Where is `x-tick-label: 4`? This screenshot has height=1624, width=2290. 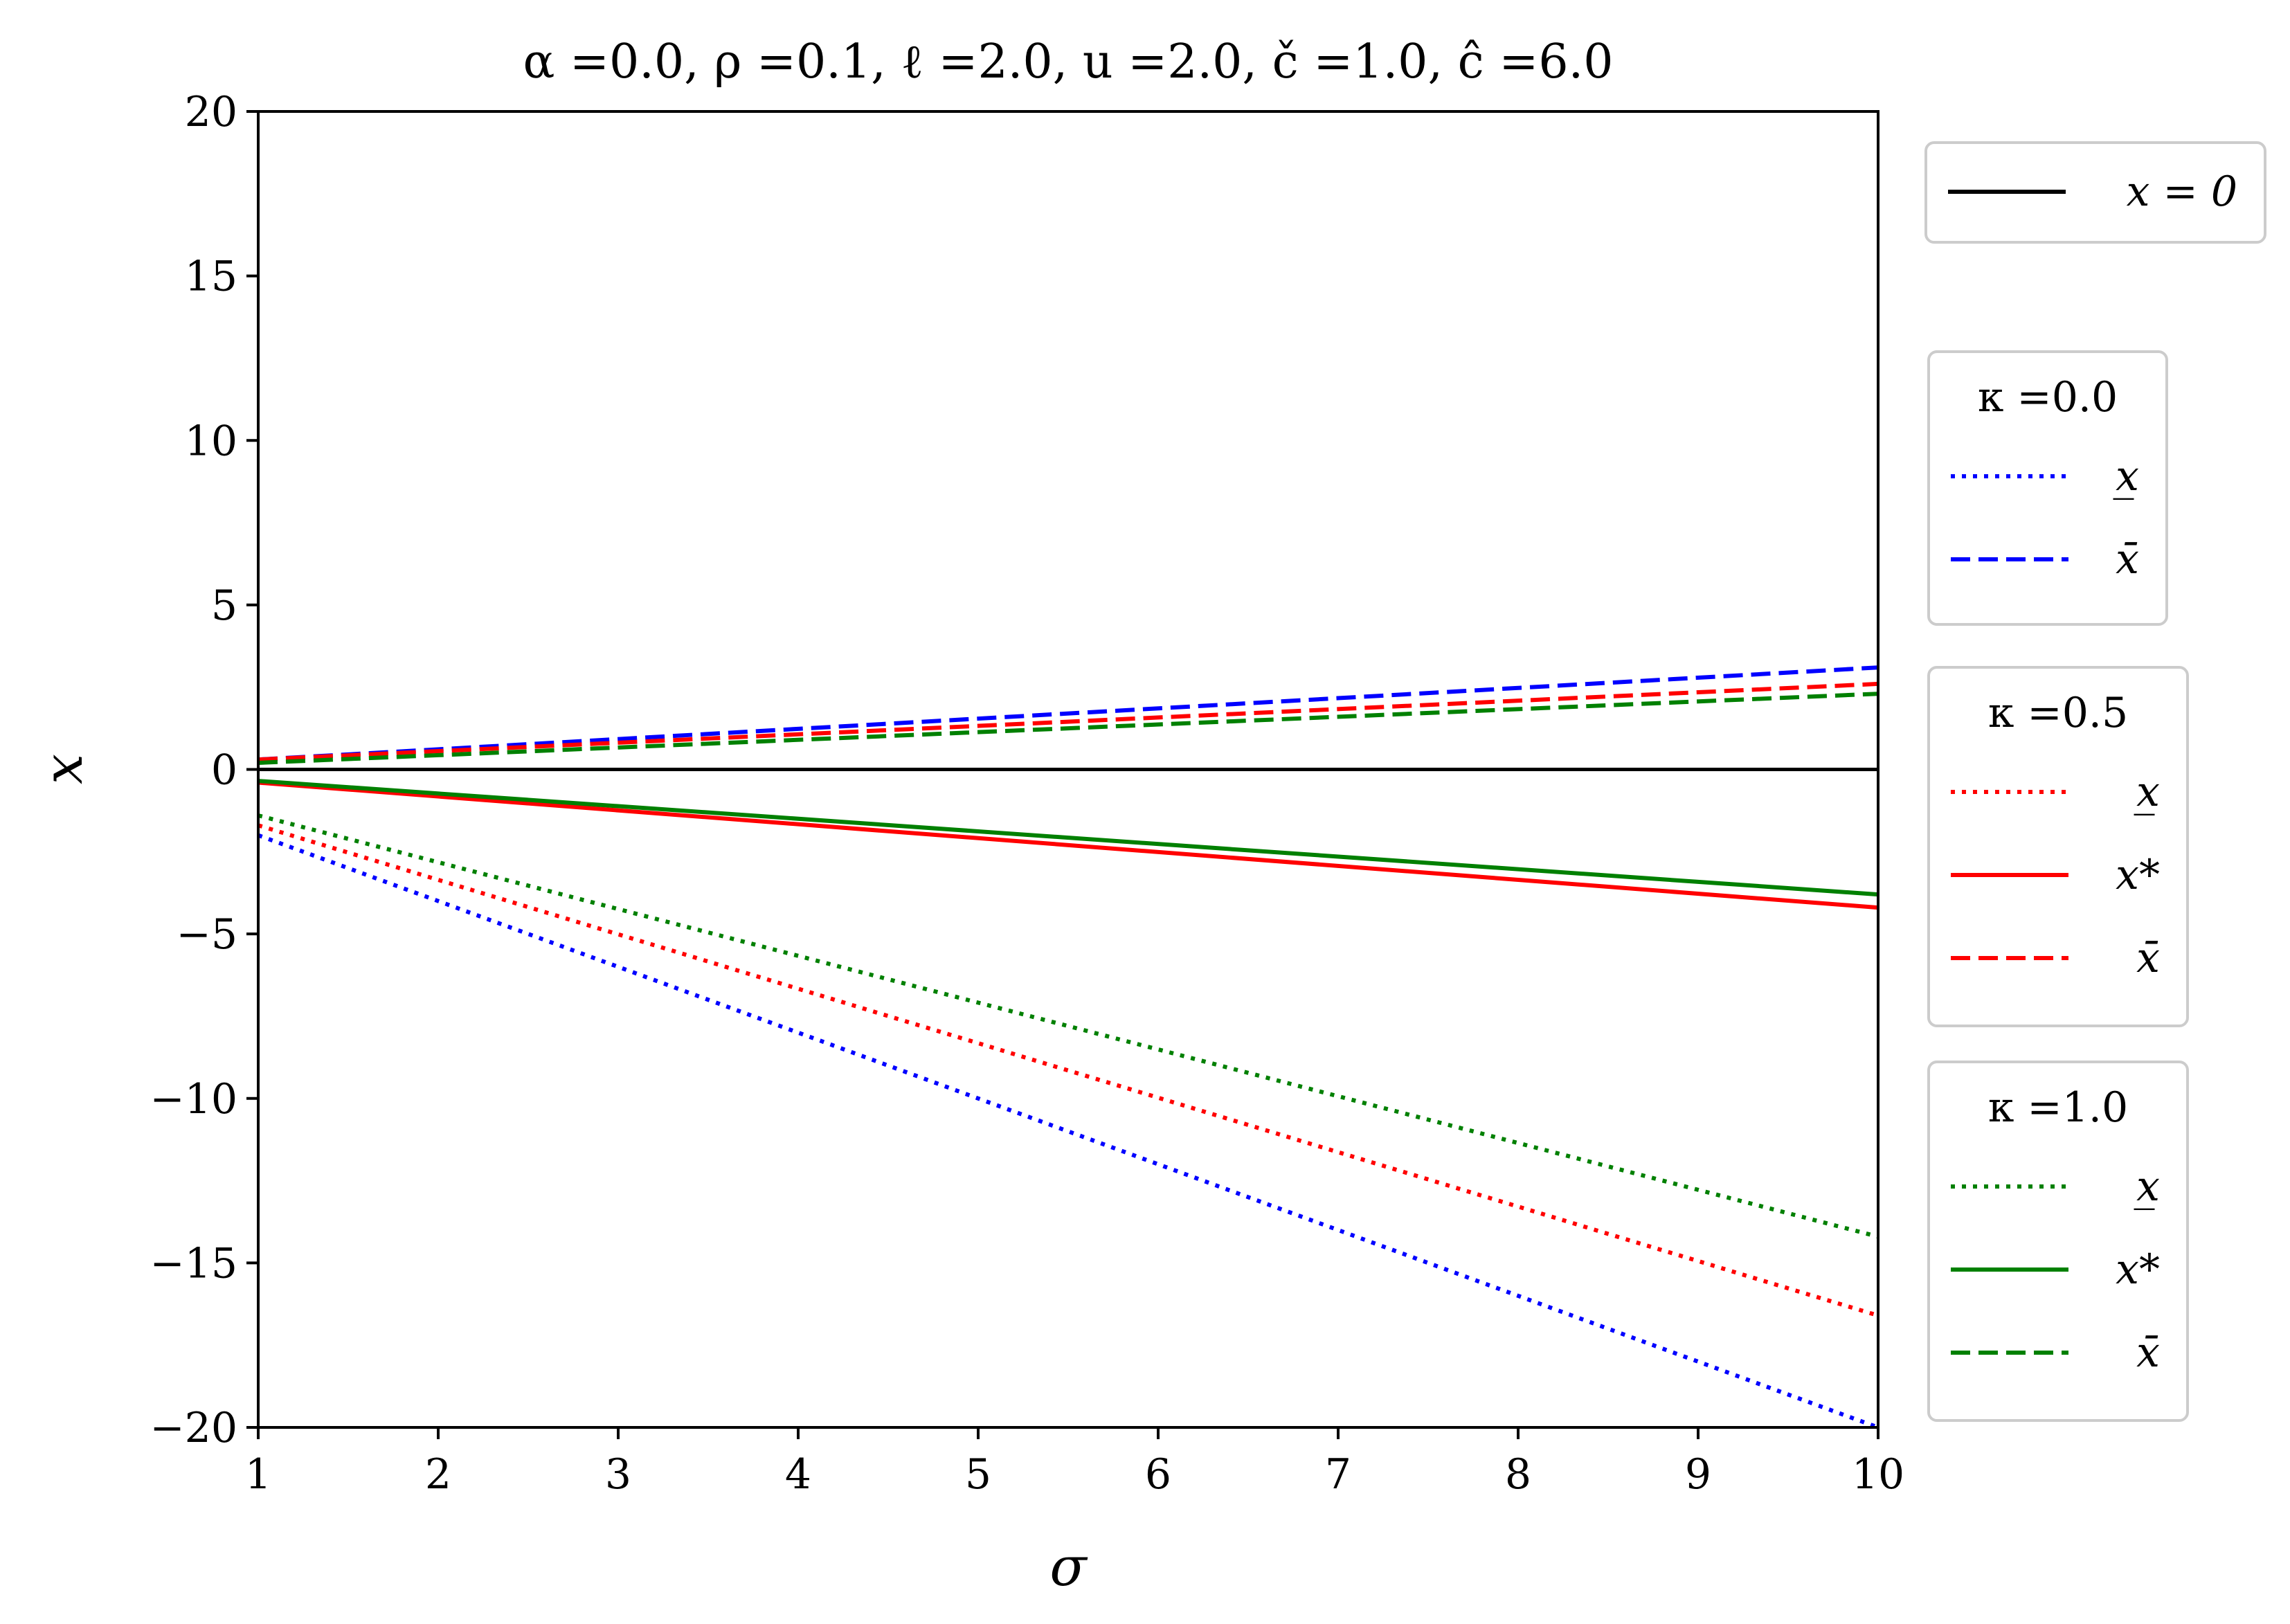
x-tick-label: 4 is located at coordinates (798, 1474).